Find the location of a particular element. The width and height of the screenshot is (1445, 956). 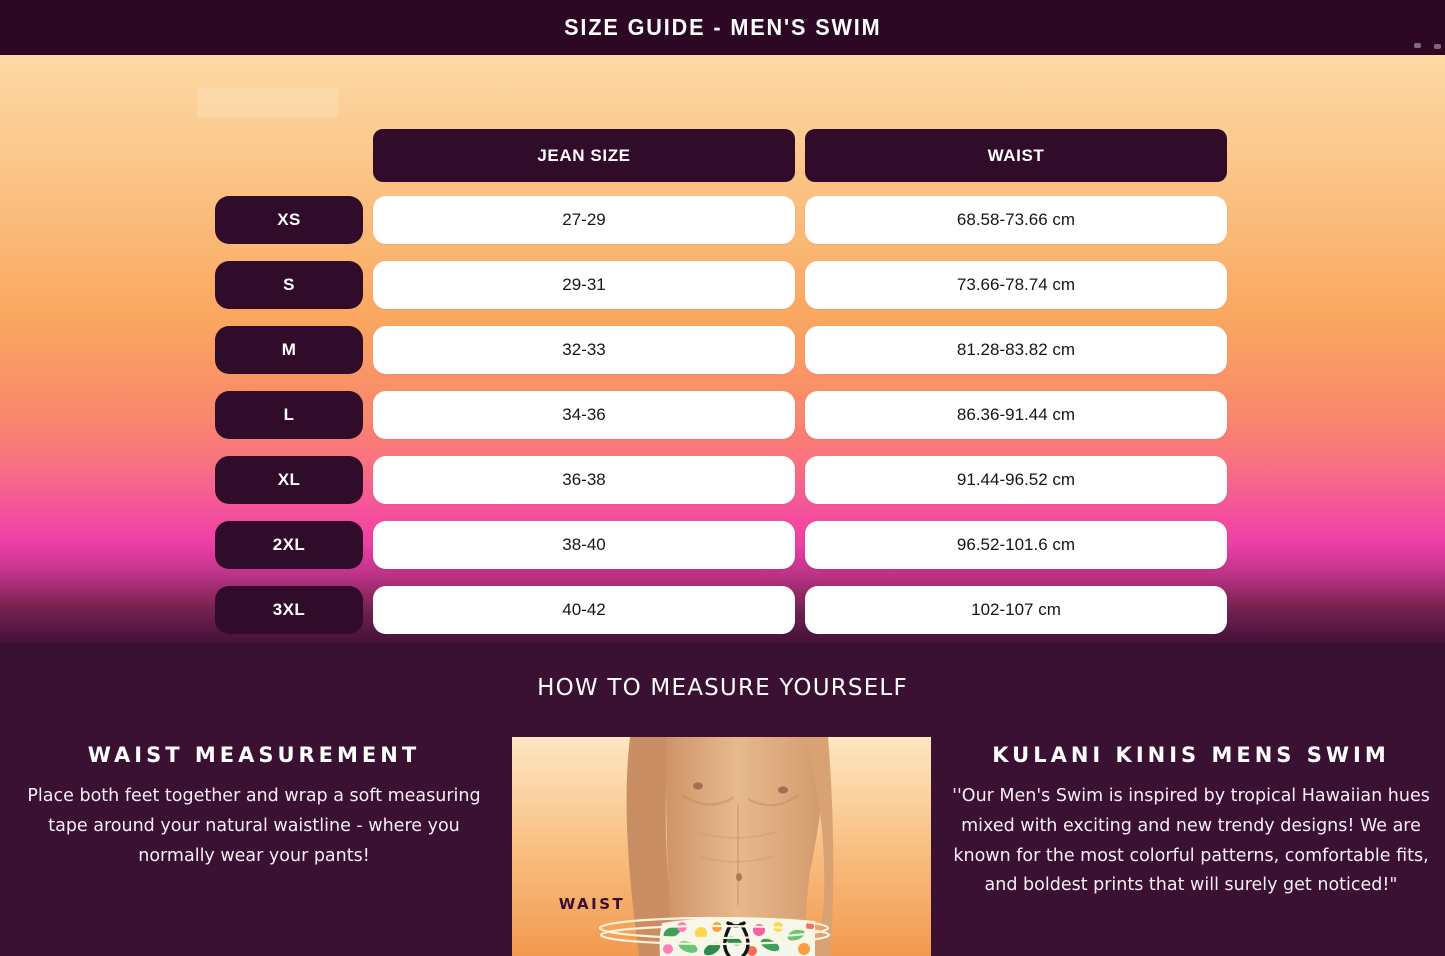

table-header-row: JEAN SIZE WAIST is located at coordinates (721, 155).